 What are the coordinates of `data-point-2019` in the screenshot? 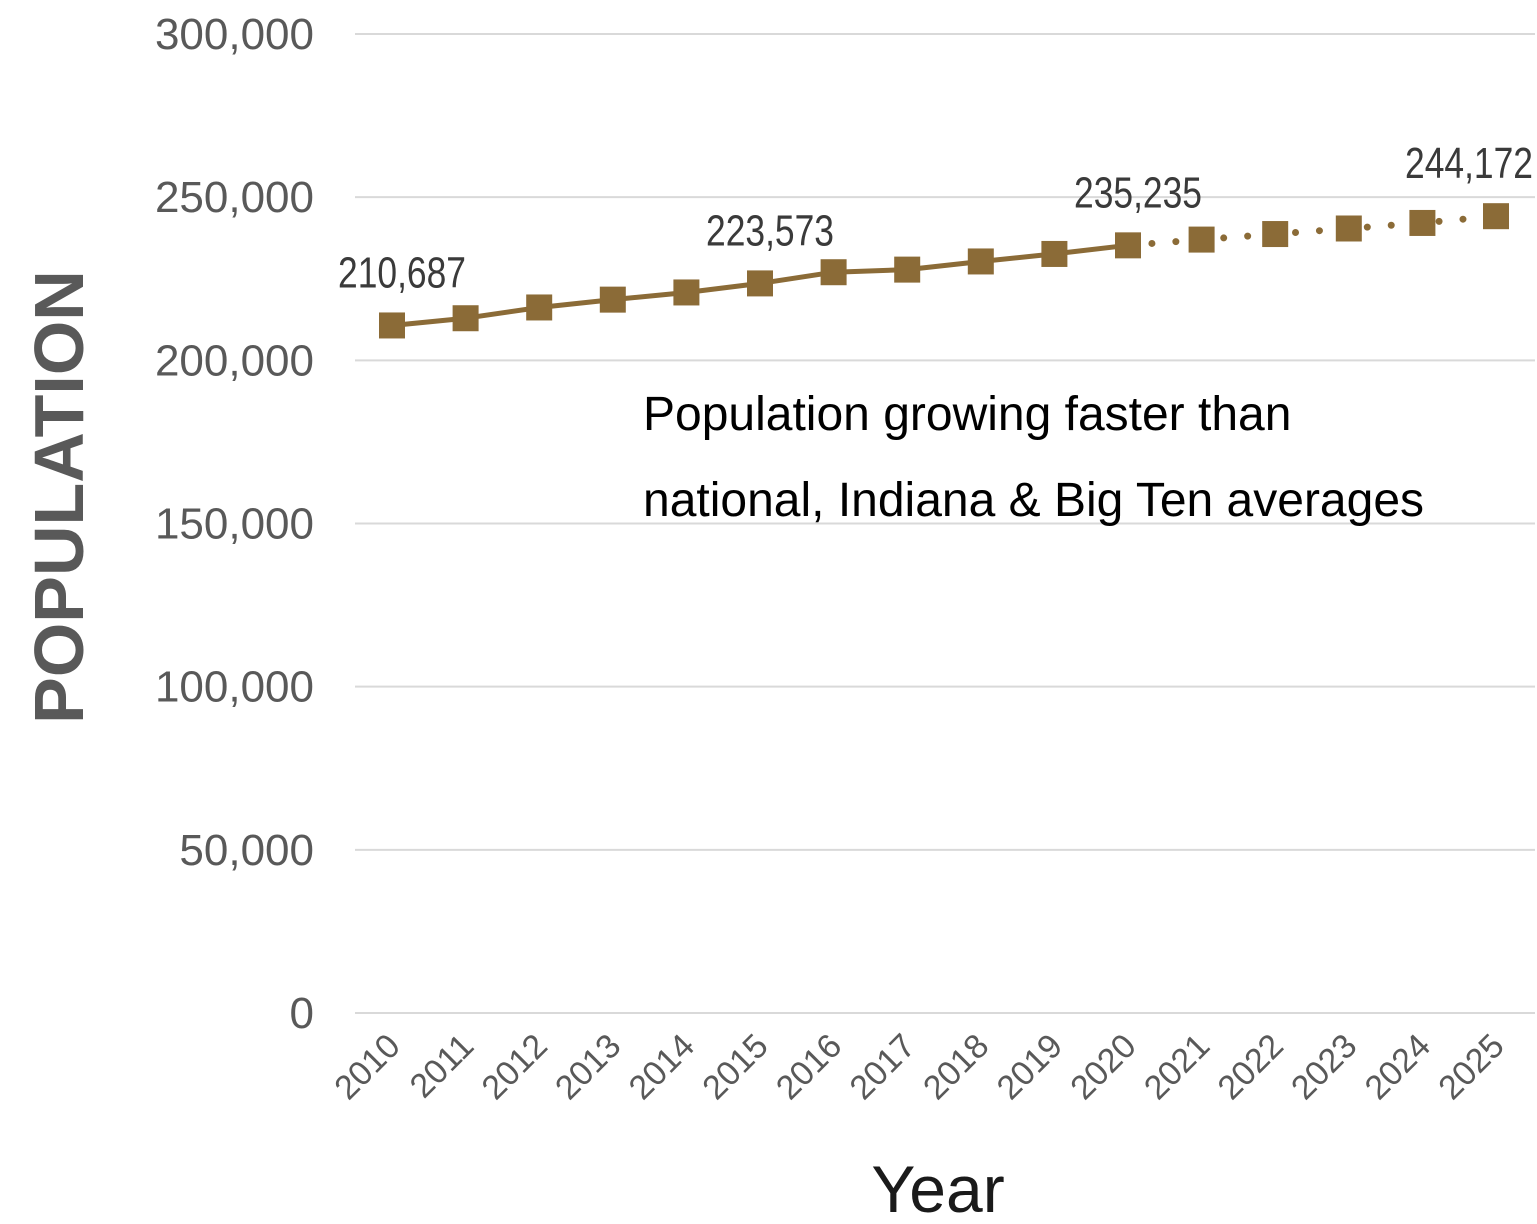 It's located at (1054, 253).